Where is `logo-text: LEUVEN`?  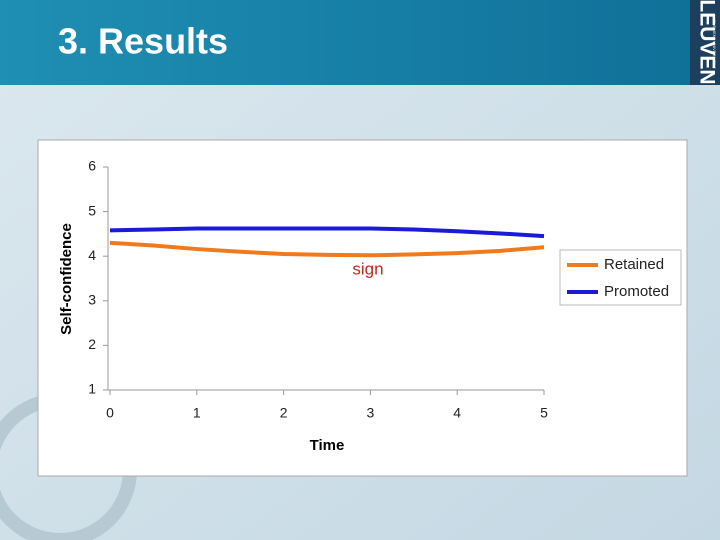 logo-text: LEUVEN is located at coordinates (706, 42).